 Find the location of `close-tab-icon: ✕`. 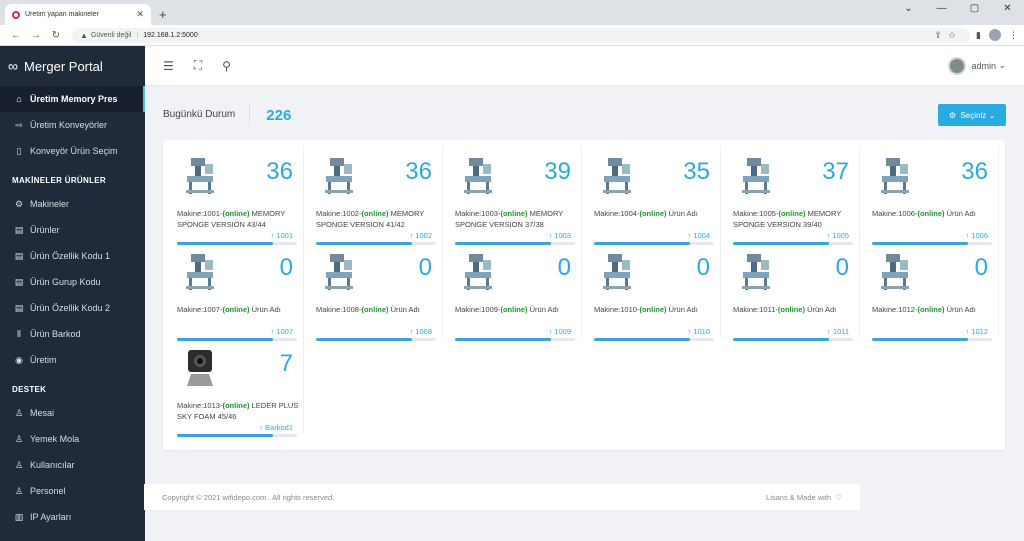

close-tab-icon: ✕ is located at coordinates (140, 14).